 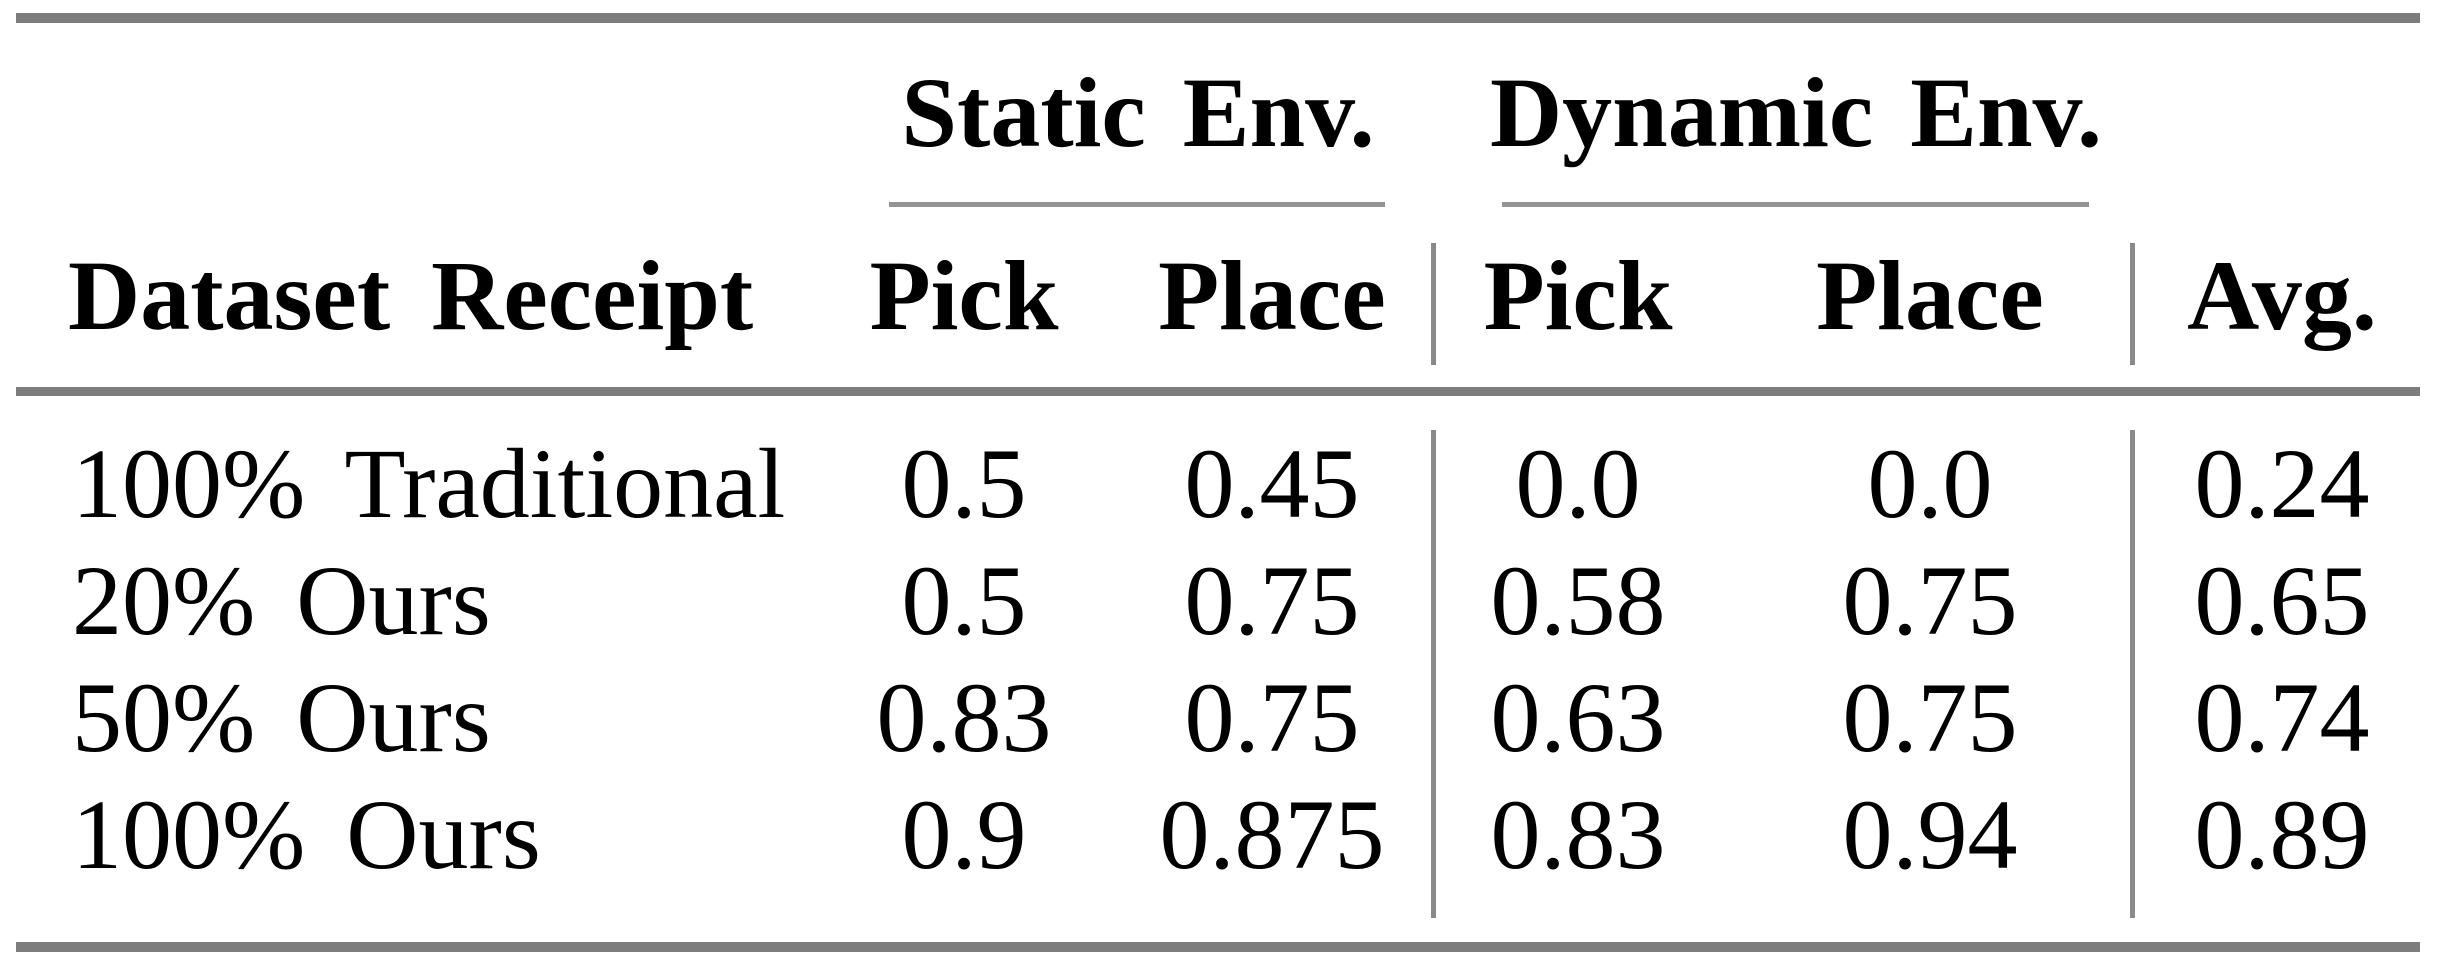 I want to click on dynamic-env-underline-rule, so click(x=1795, y=204).